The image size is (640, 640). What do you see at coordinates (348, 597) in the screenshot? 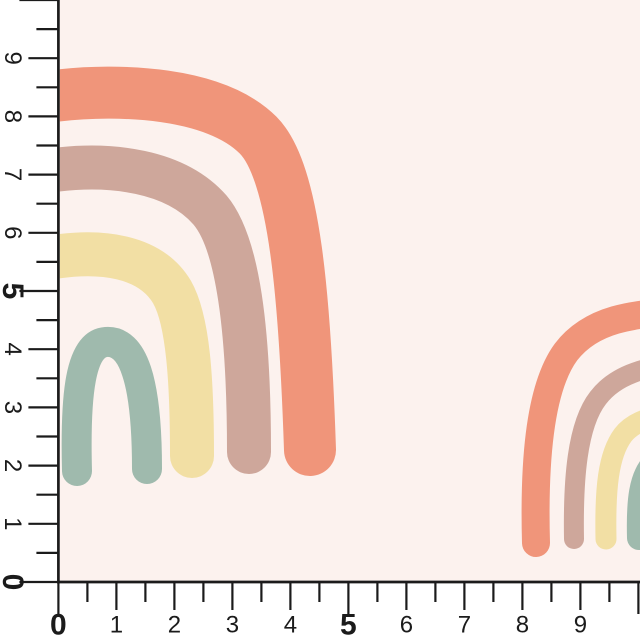
I see `x-axis-ticks` at bounding box center [348, 597].